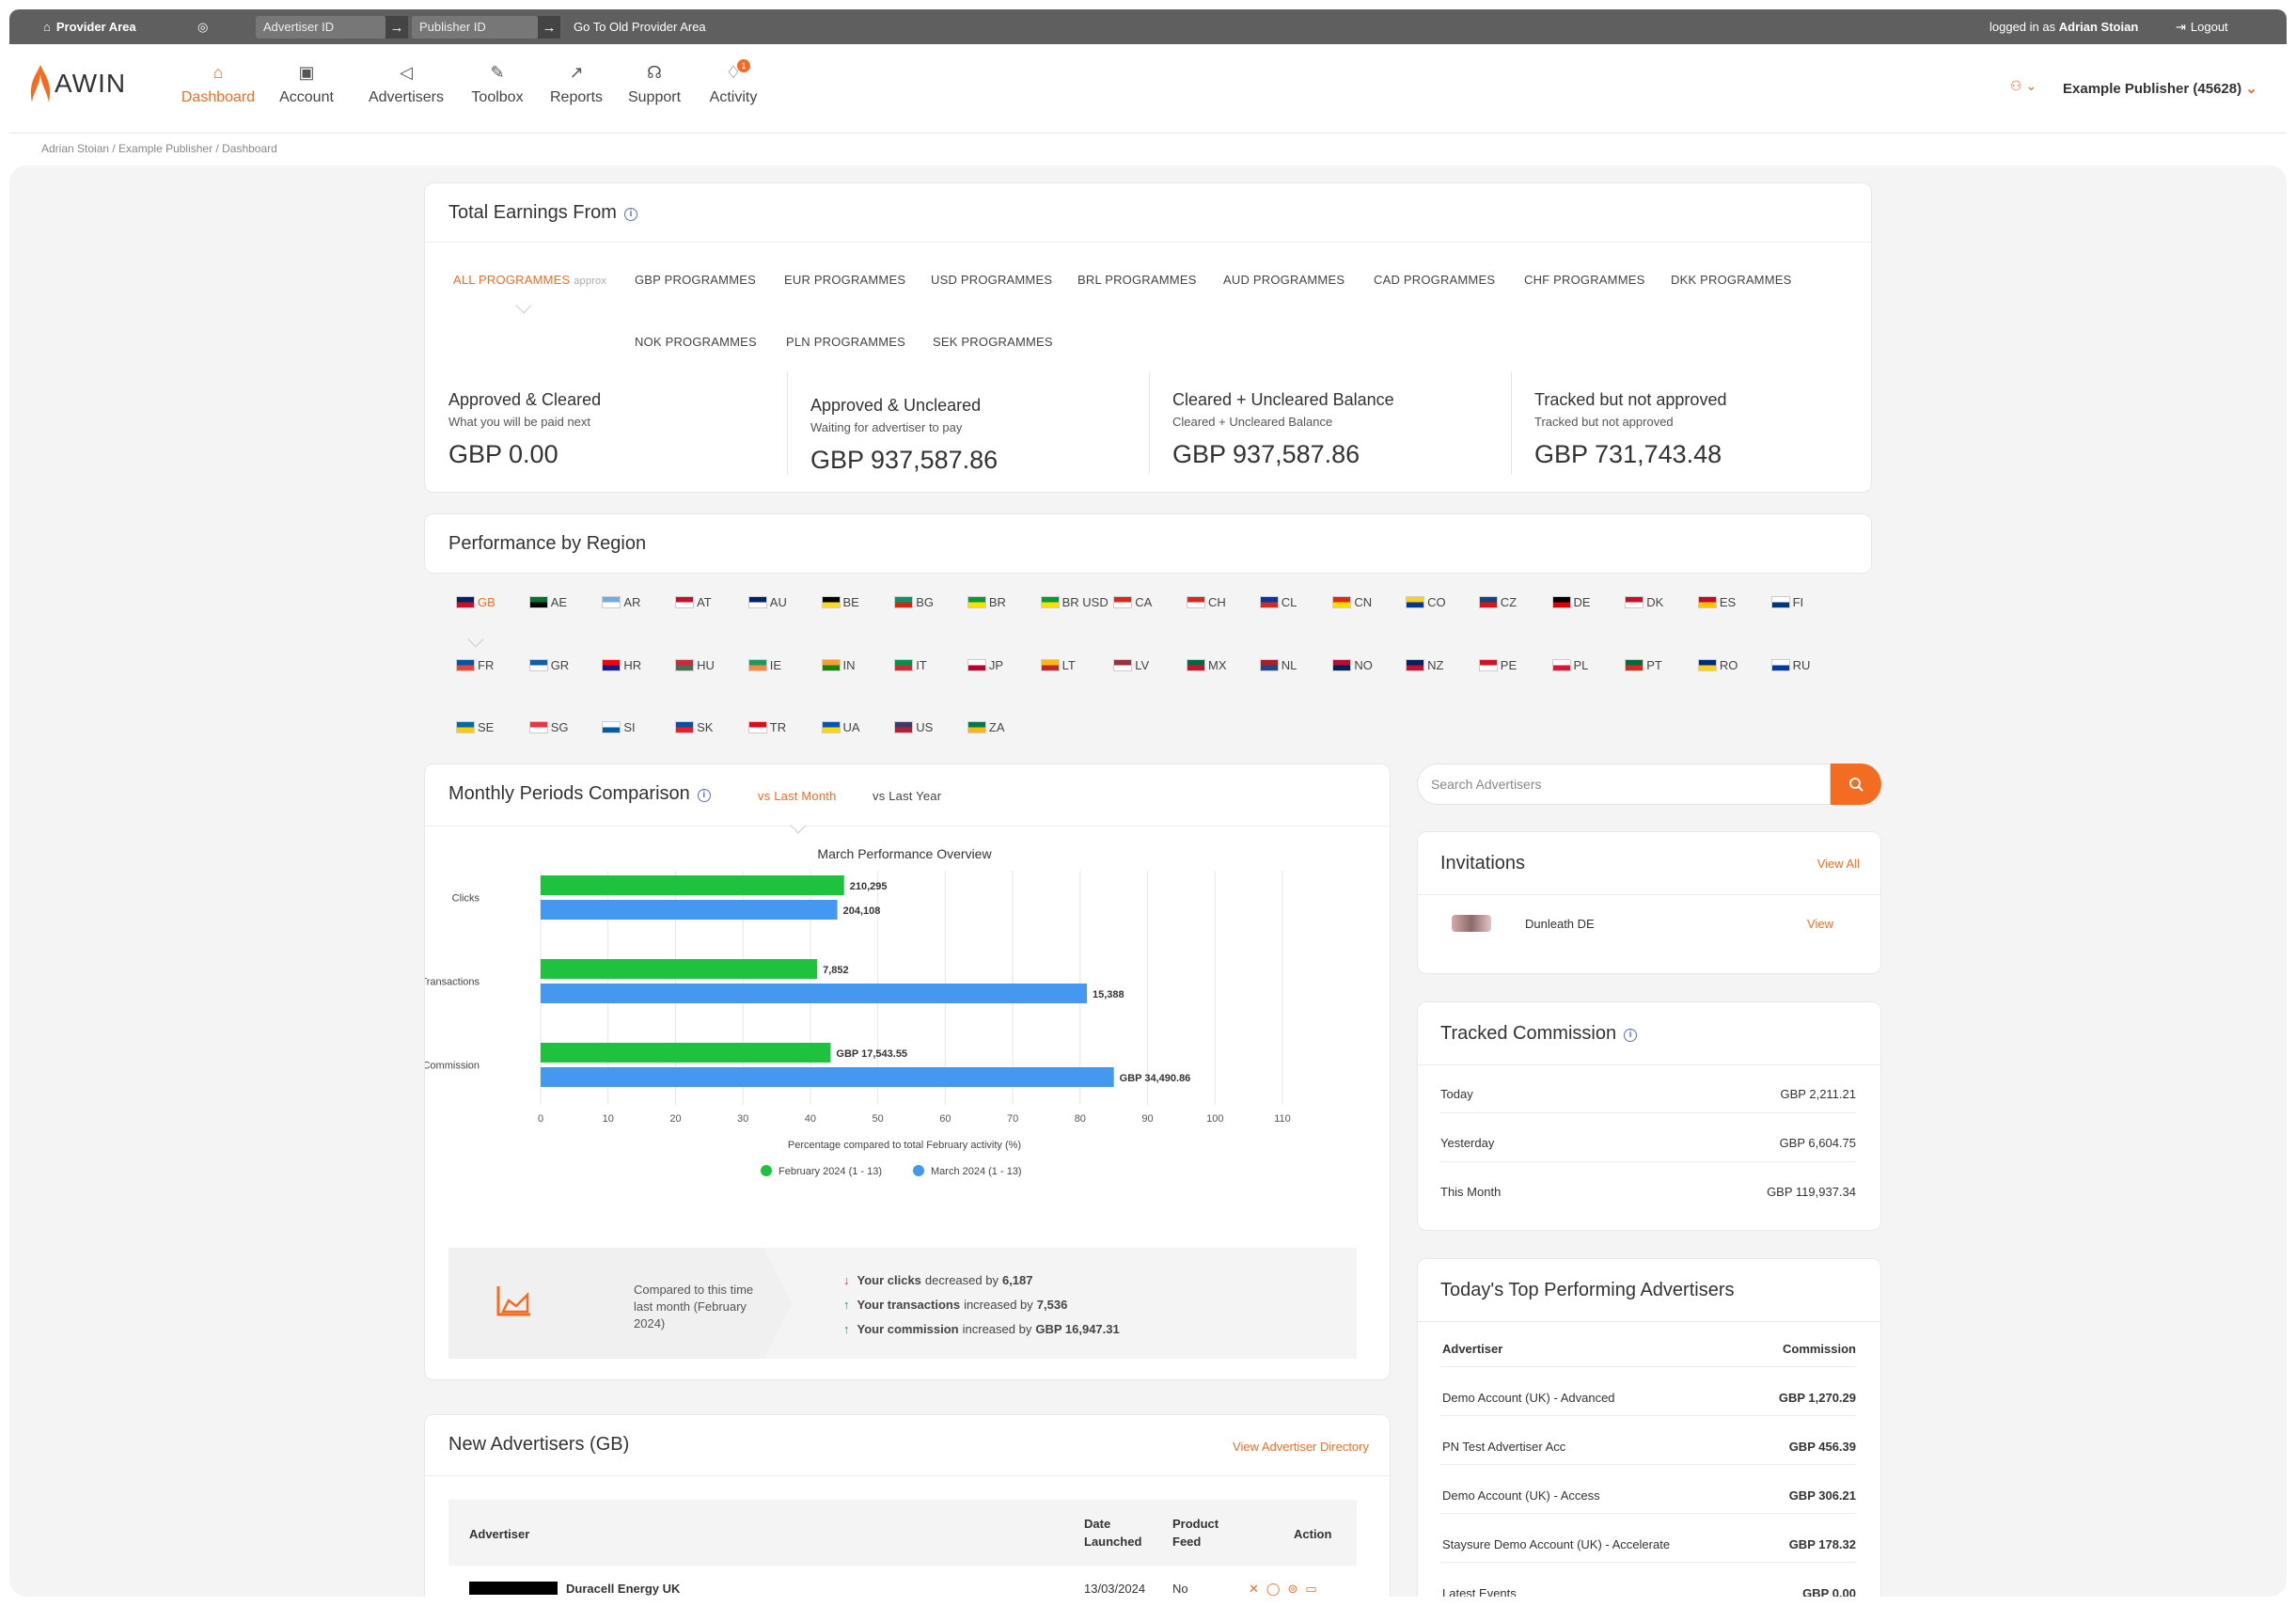 The image size is (2296, 1606). I want to click on region-flag-lt: LT, so click(1058, 665).